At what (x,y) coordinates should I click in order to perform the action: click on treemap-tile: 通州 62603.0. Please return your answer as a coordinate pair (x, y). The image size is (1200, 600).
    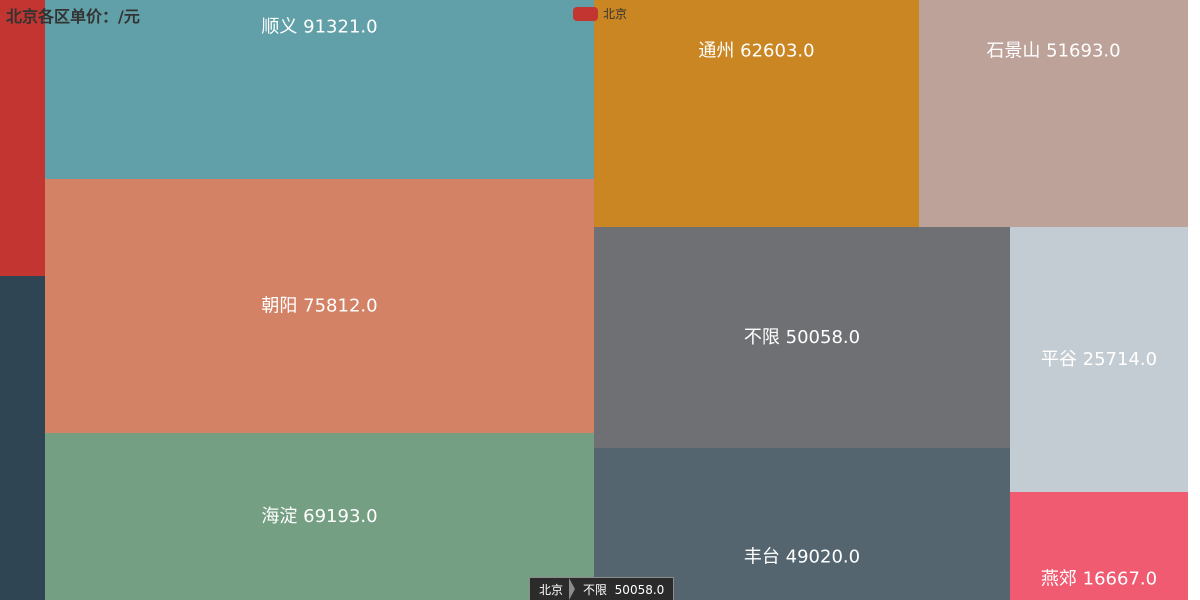
    Looking at the image, I should click on (756, 113).